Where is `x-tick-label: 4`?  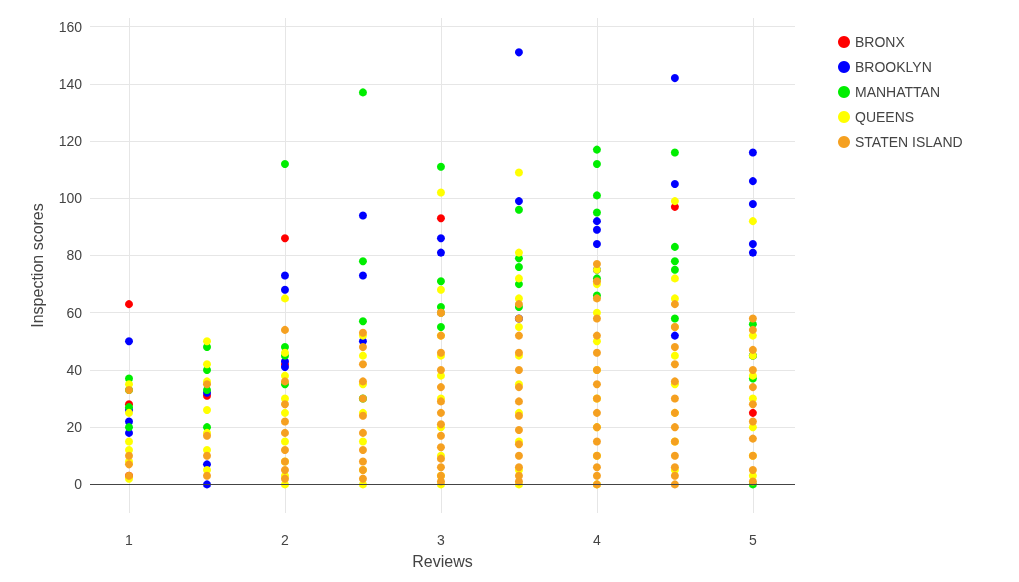
x-tick-label: 4 is located at coordinates (597, 540).